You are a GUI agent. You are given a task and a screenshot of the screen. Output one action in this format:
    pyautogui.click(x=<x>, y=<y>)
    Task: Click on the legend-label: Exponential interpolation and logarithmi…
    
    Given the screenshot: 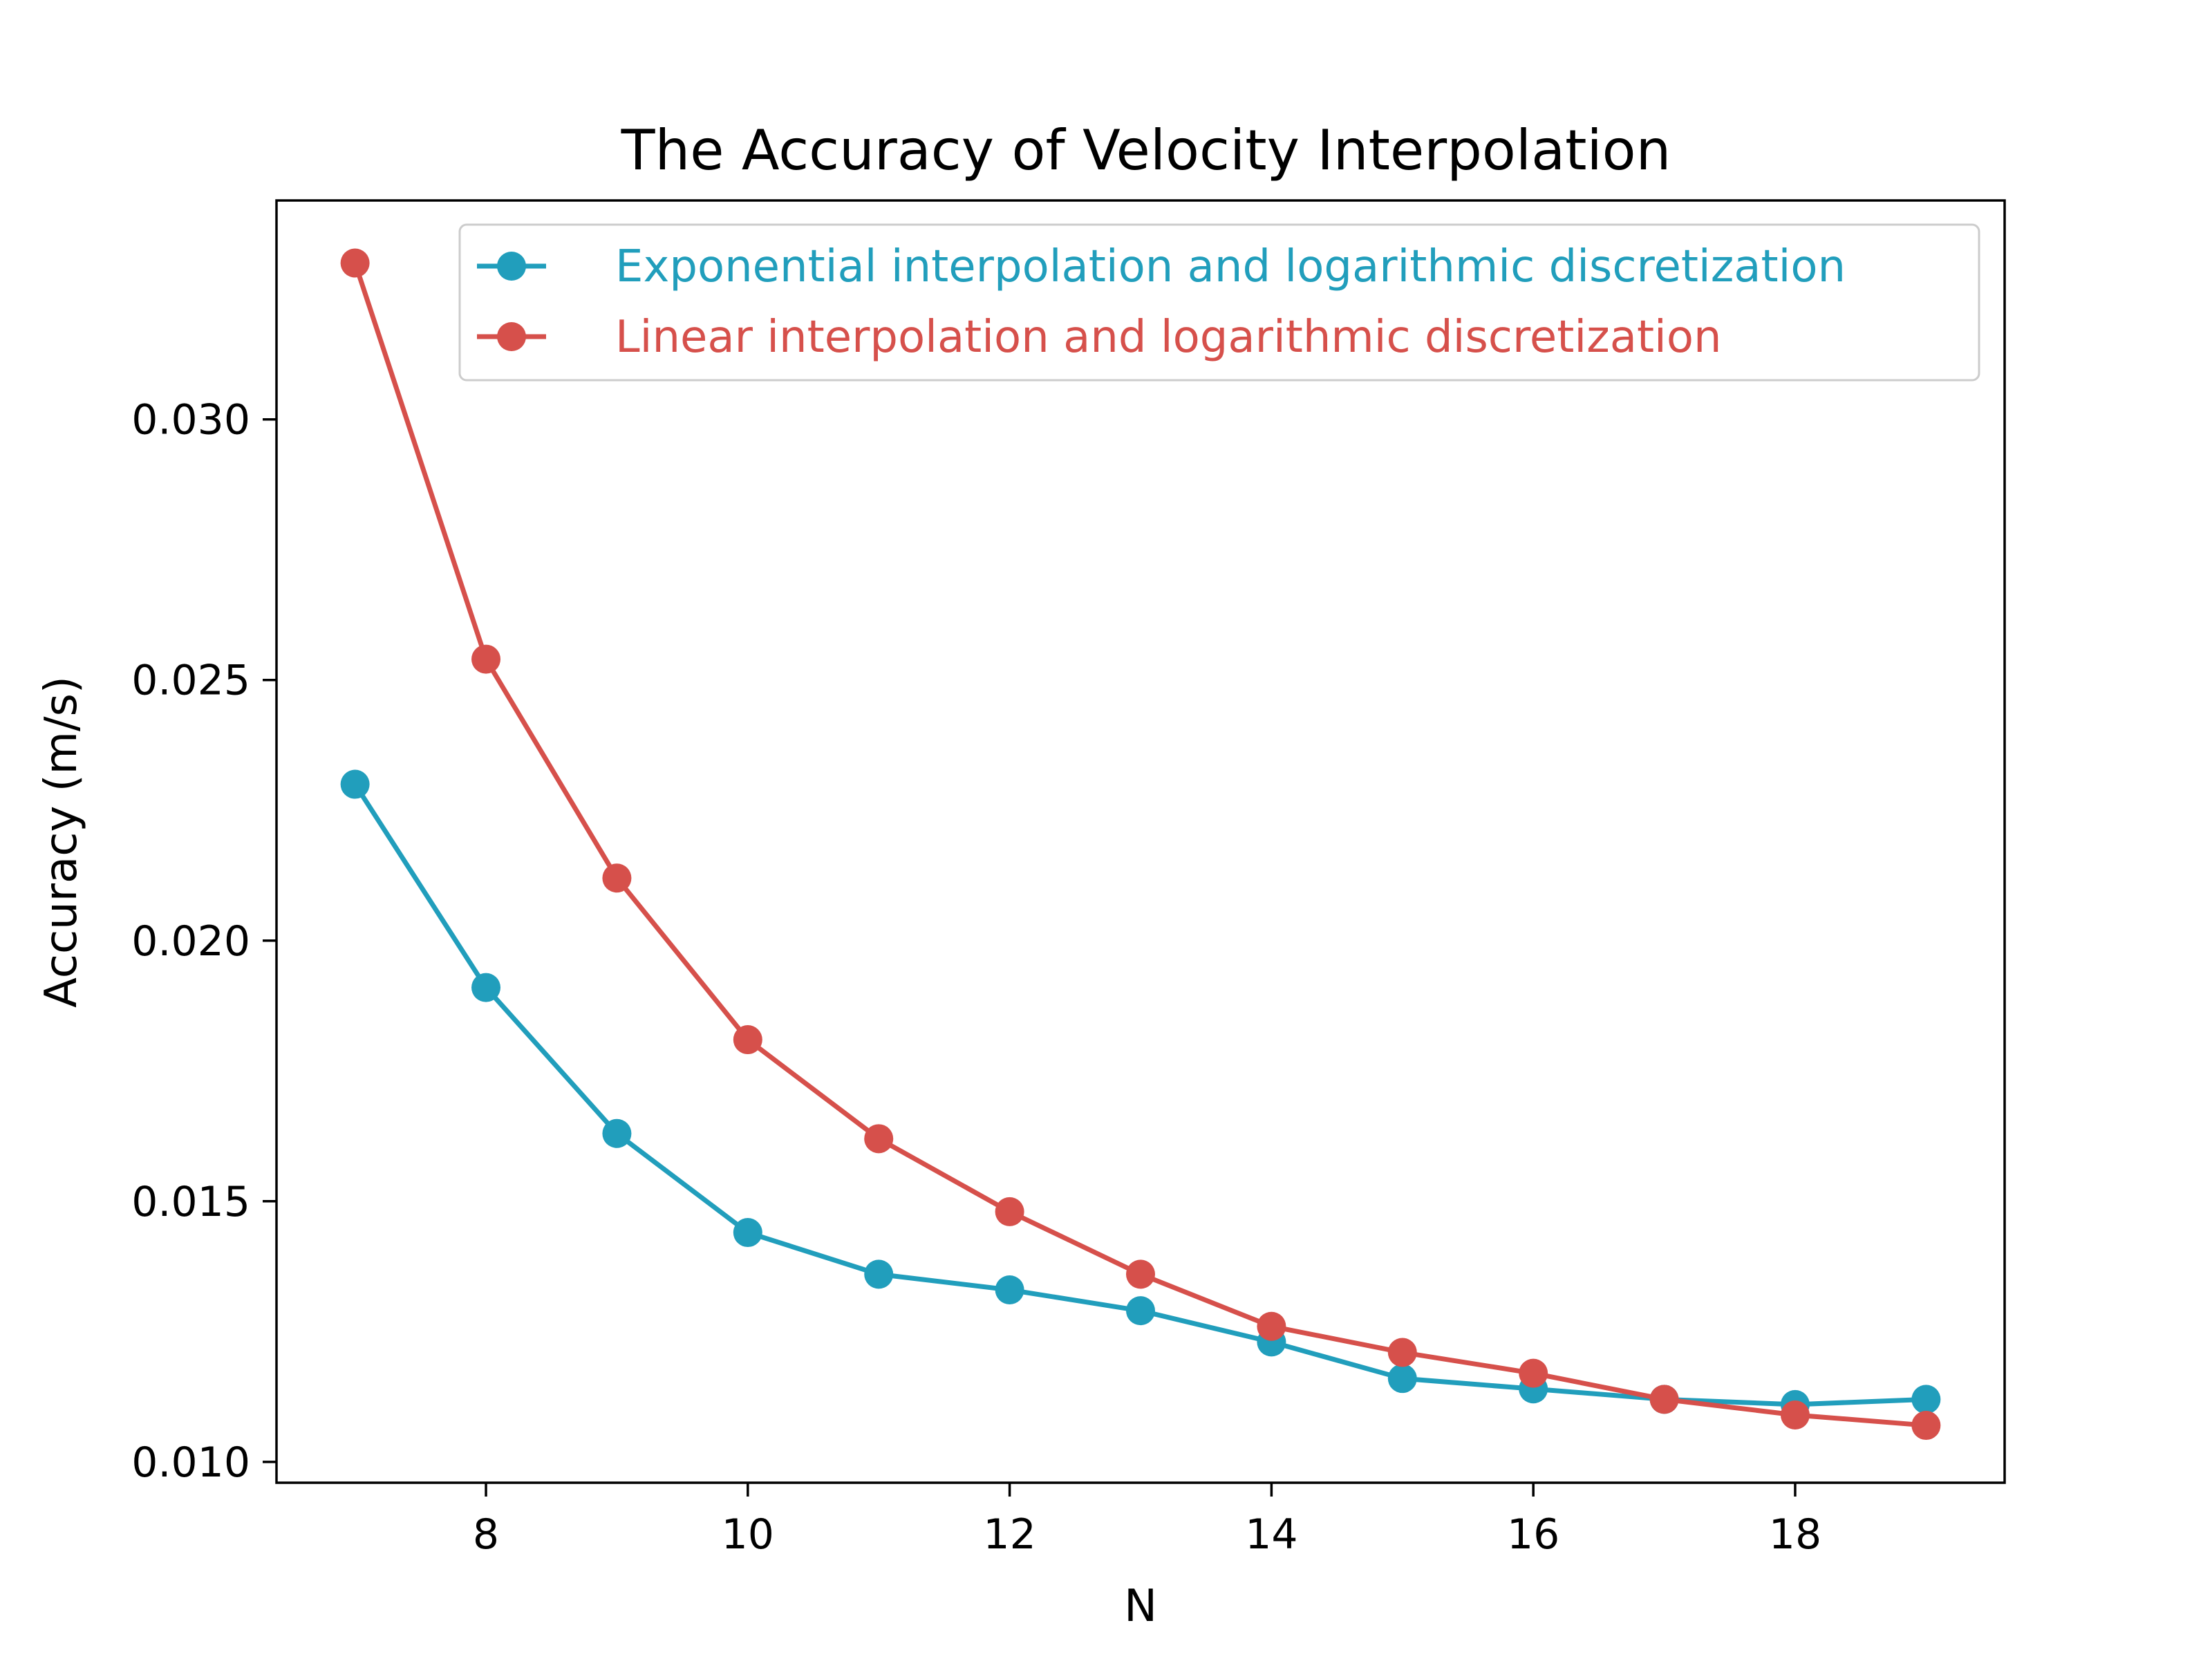 What is the action you would take?
    pyautogui.click(x=1230, y=266)
    